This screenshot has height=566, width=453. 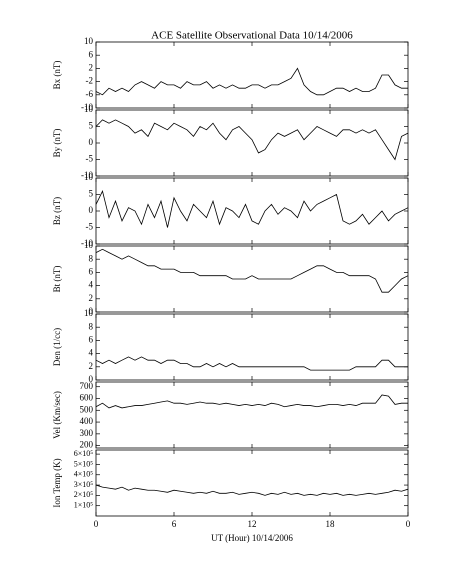 I want to click on y-tick-label: 1×10⁵, so click(x=84, y=505).